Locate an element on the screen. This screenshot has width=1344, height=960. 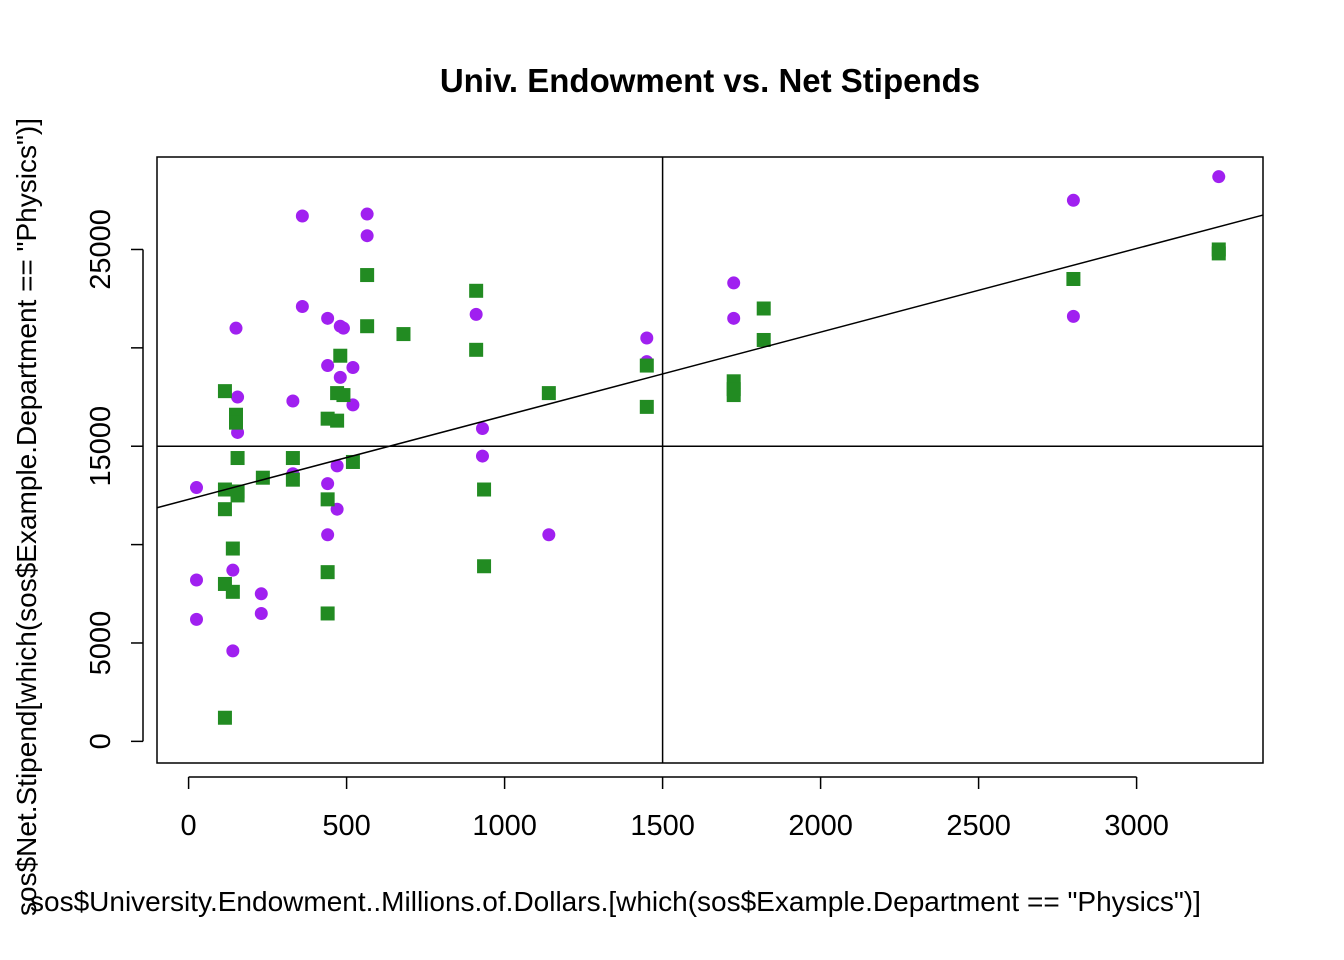
x-tick-label: 1000 is located at coordinates (504, 826).